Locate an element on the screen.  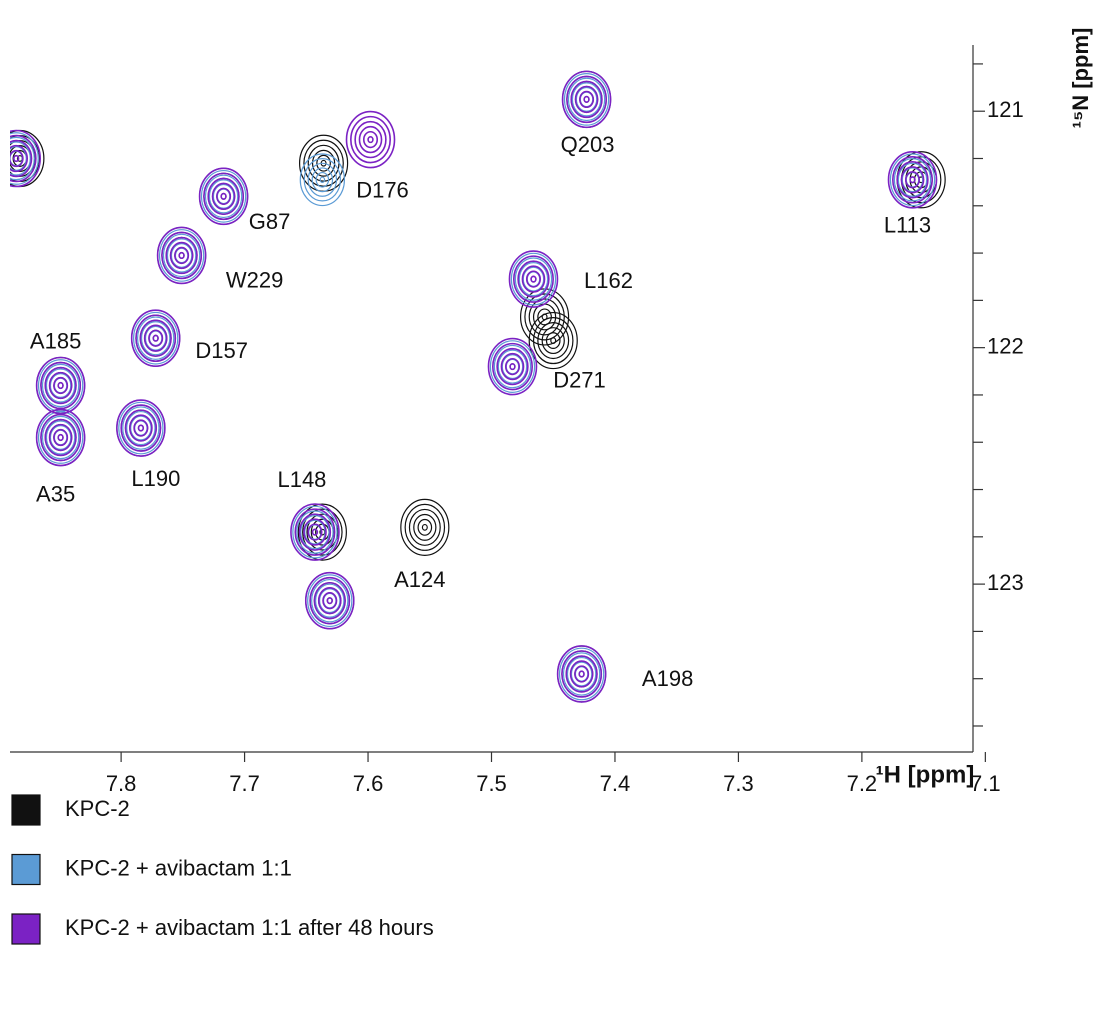
x-tick-label: 7.4 is located at coordinates (615, 783).